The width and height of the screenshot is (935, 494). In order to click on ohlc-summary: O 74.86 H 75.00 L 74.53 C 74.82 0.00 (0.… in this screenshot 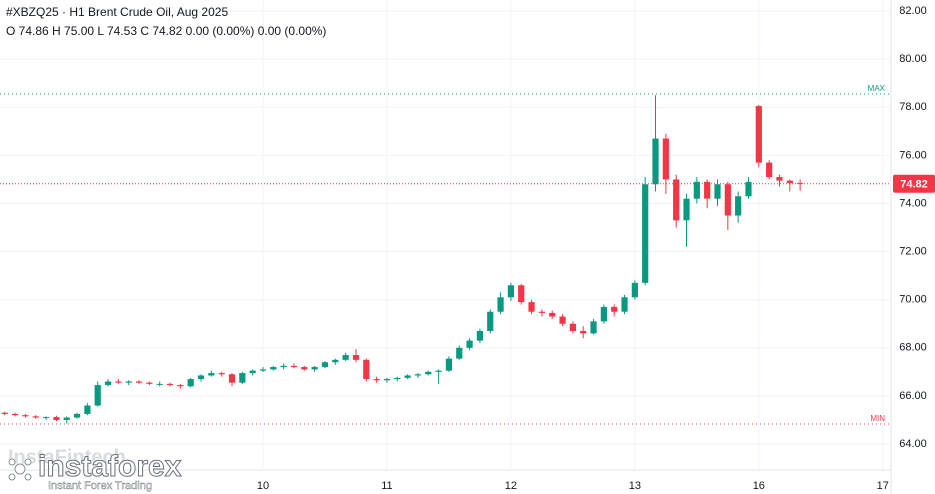, I will do `click(166, 31)`.